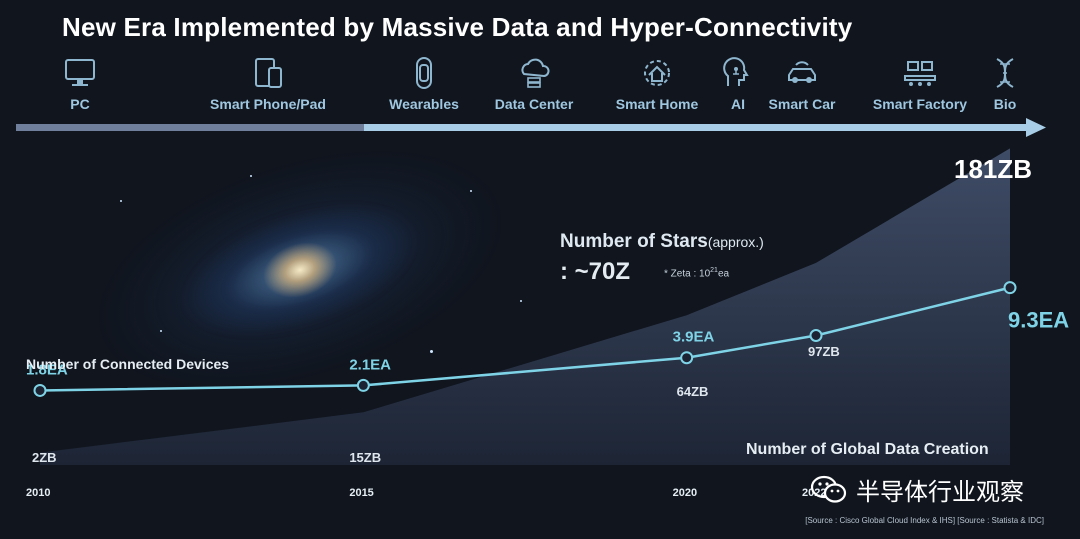 The height and width of the screenshot is (539, 1080). What do you see at coordinates (634, 241) in the screenshot?
I see `stars-heading-text: Number of Stars` at bounding box center [634, 241].